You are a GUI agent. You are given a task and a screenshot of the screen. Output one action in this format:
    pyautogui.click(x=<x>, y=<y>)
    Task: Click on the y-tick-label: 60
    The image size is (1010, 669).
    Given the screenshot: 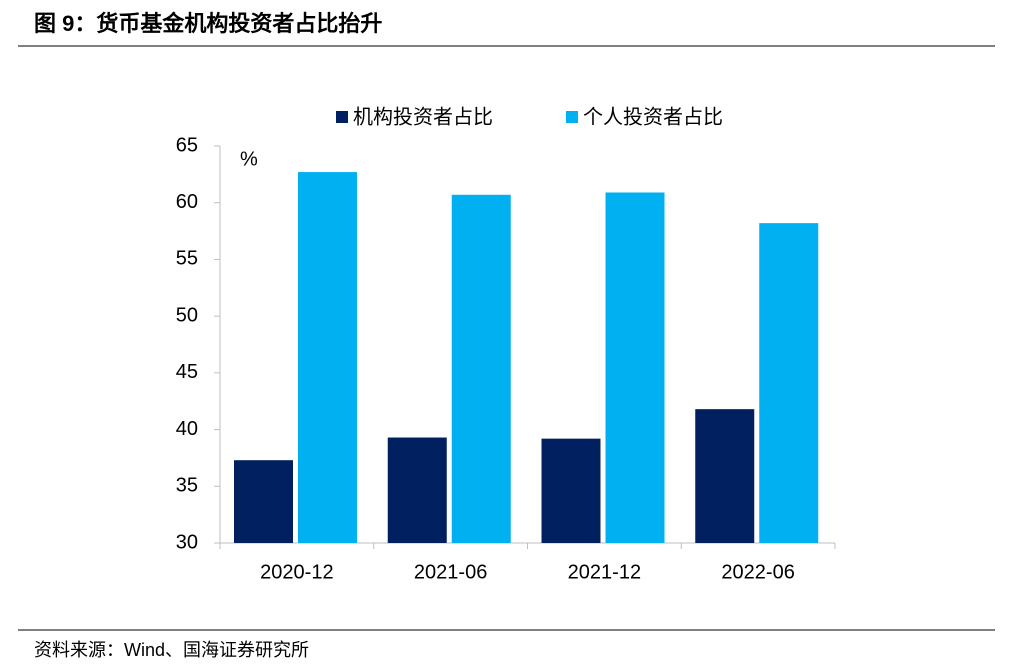 What is the action you would take?
    pyautogui.click(x=187, y=202)
    